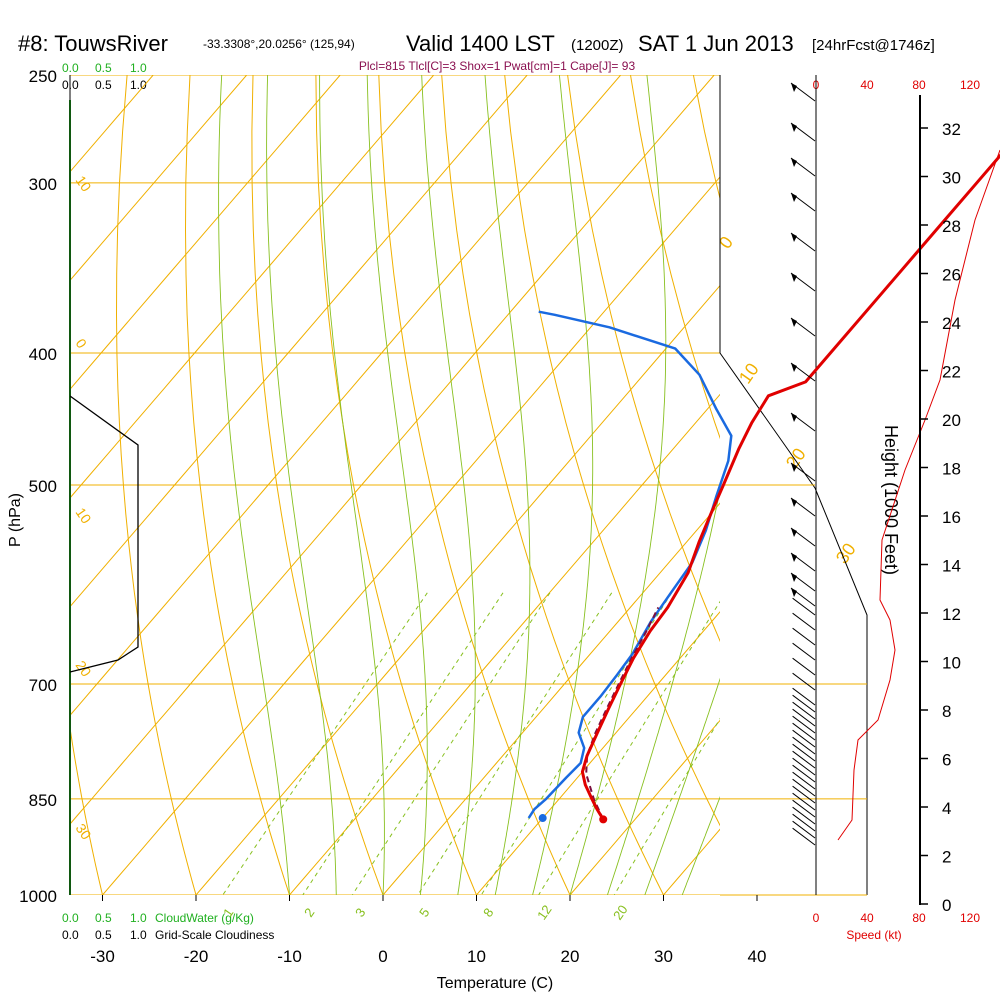 The height and width of the screenshot is (1000, 1000). Describe the element at coordinates (488, 912) in the screenshot. I see `mixing-ratio-label: 8` at that location.